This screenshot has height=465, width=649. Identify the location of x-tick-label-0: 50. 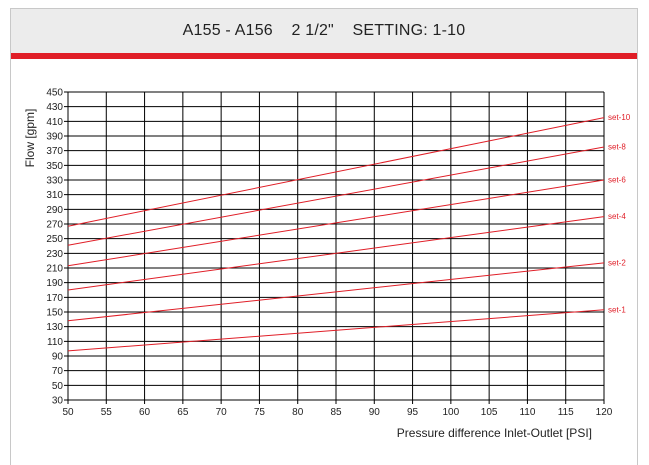
(68, 412).